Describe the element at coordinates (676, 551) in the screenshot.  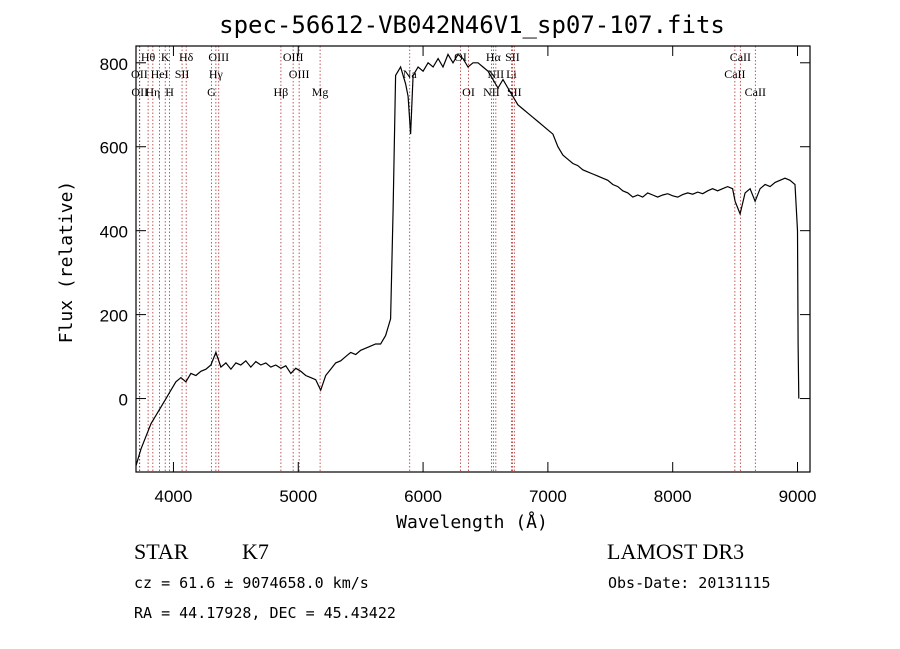
I see `survey-name: LAMOST DR3` at that location.